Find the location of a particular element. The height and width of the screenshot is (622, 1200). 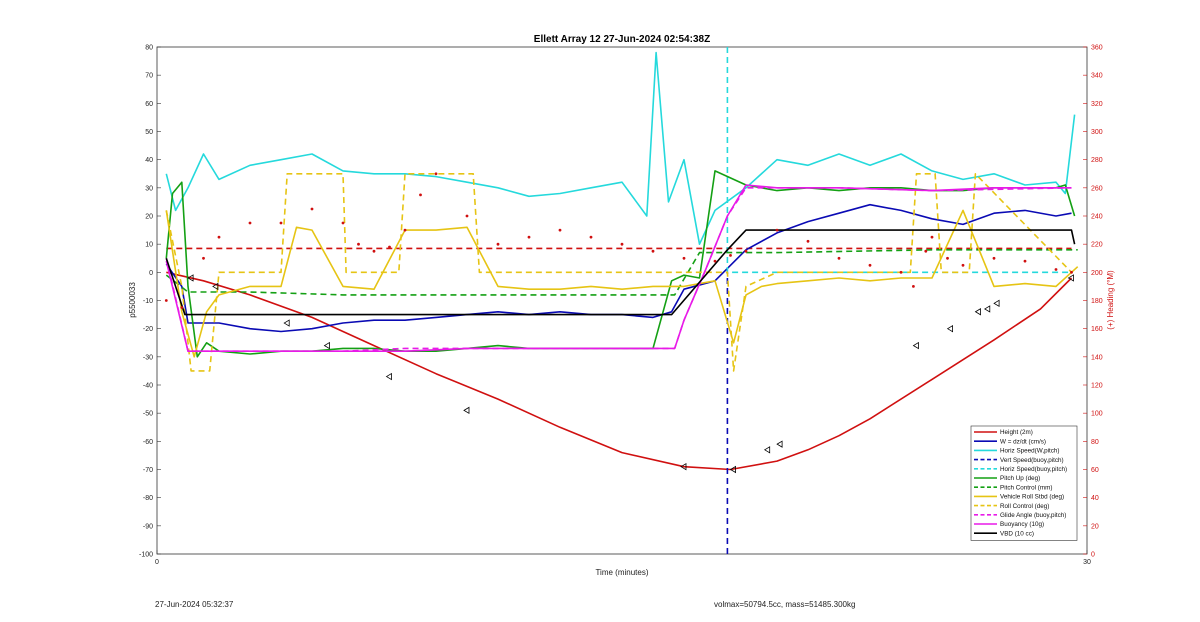

legend-entry: Horiz Speed(buoy,pitch) is located at coordinates (1033, 469).